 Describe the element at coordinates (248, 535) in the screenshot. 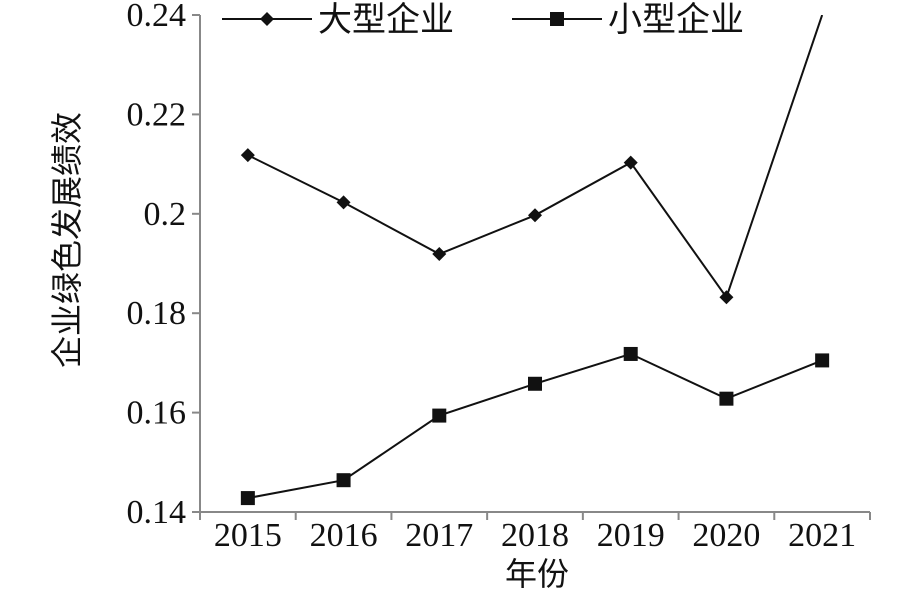

I see `x-tick-label: 2015` at that location.